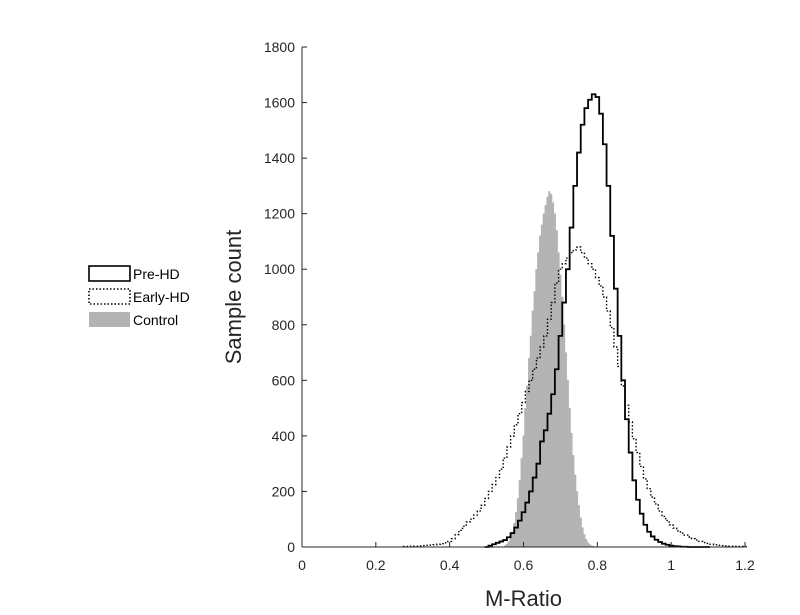  Describe the element at coordinates (109, 273) in the screenshot. I see `legend-swatch-pre-hd` at that location.